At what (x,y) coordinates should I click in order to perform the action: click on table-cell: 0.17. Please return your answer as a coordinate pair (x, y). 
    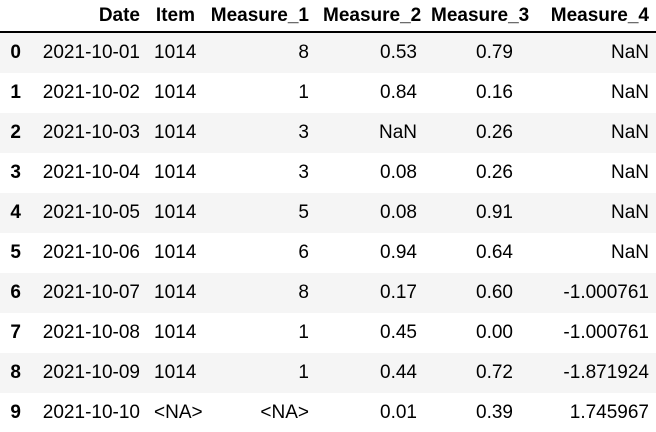
    Looking at the image, I should click on (398, 292).